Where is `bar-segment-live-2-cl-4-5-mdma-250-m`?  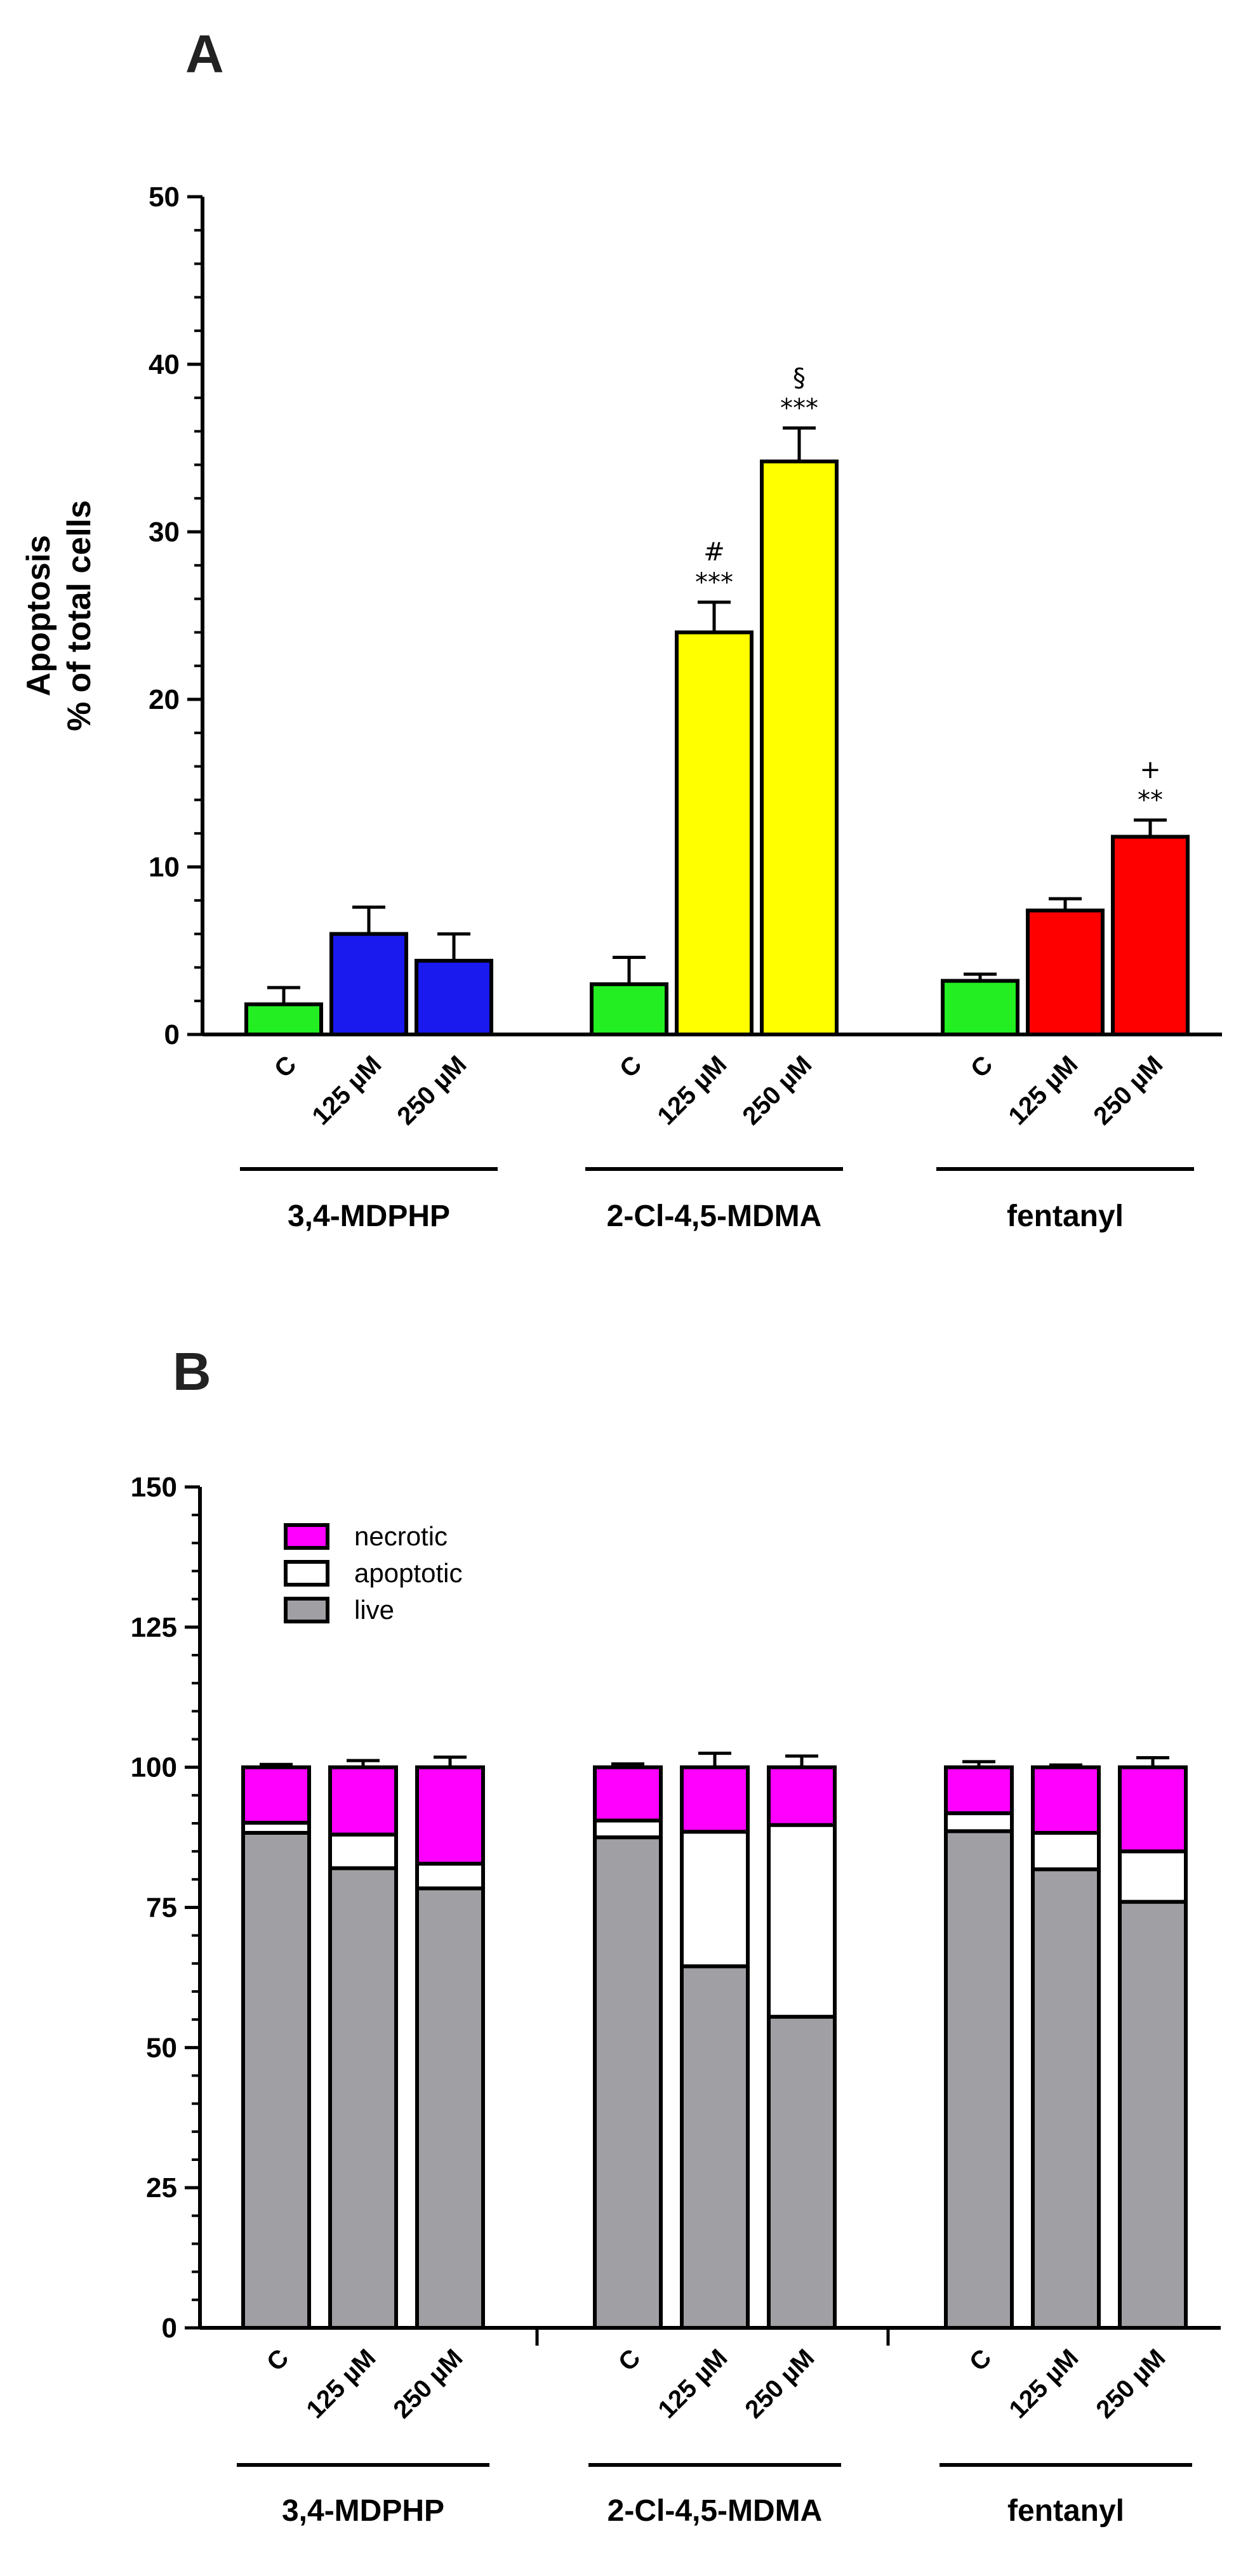 bar-segment-live-2-cl-4-5-mdma-250-m is located at coordinates (802, 2172).